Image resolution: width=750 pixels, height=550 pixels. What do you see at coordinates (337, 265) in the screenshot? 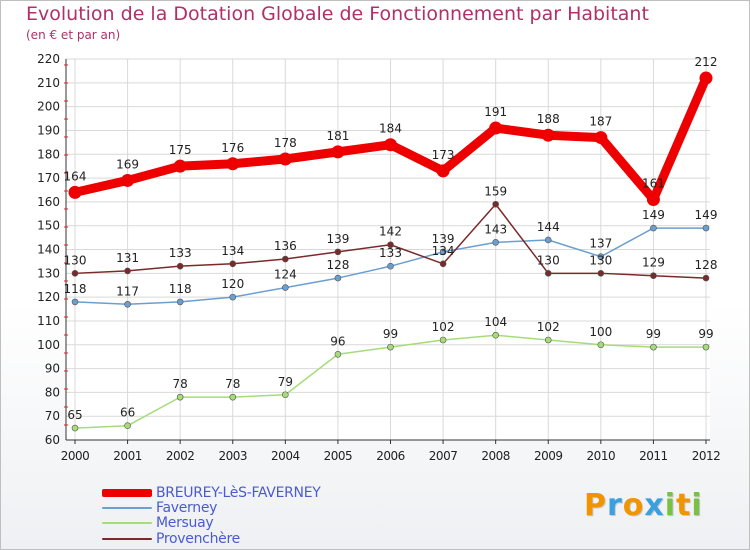
I see `data-label-faverney: 128` at bounding box center [337, 265].